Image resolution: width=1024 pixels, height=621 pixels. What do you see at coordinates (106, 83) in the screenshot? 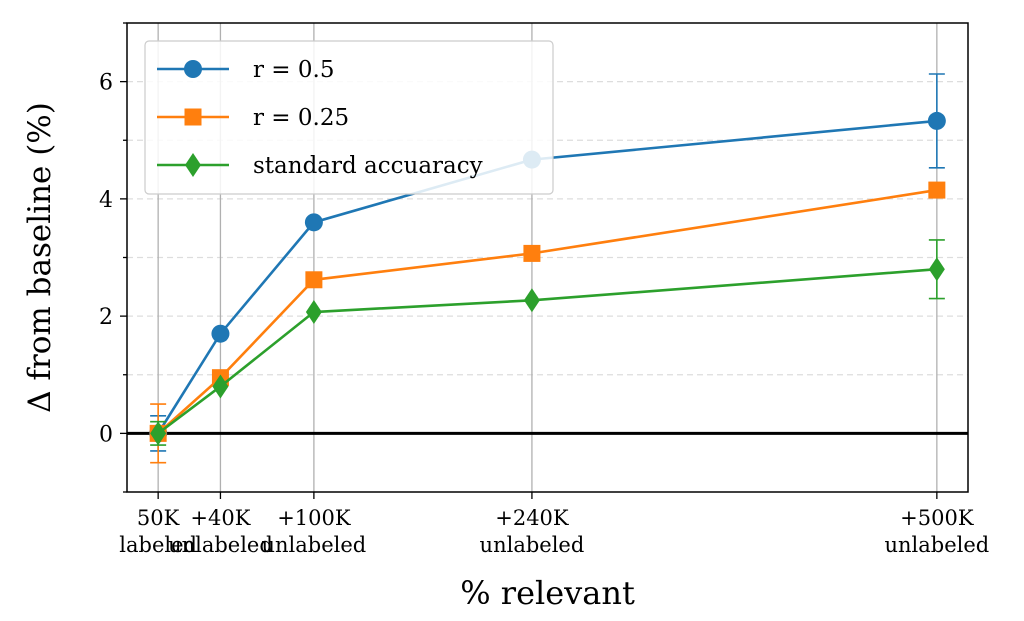
I see `y-tick-label: 6` at bounding box center [106, 83].